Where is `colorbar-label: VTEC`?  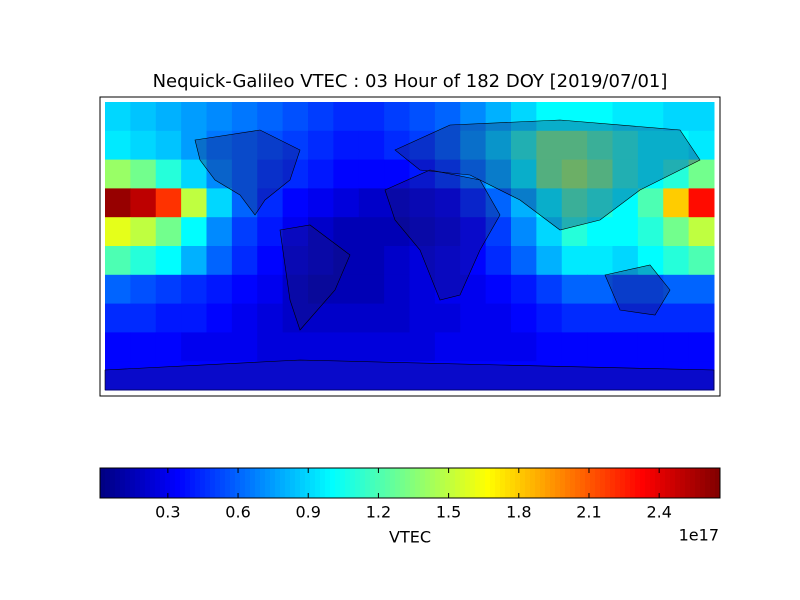
colorbar-label: VTEC is located at coordinates (410, 537).